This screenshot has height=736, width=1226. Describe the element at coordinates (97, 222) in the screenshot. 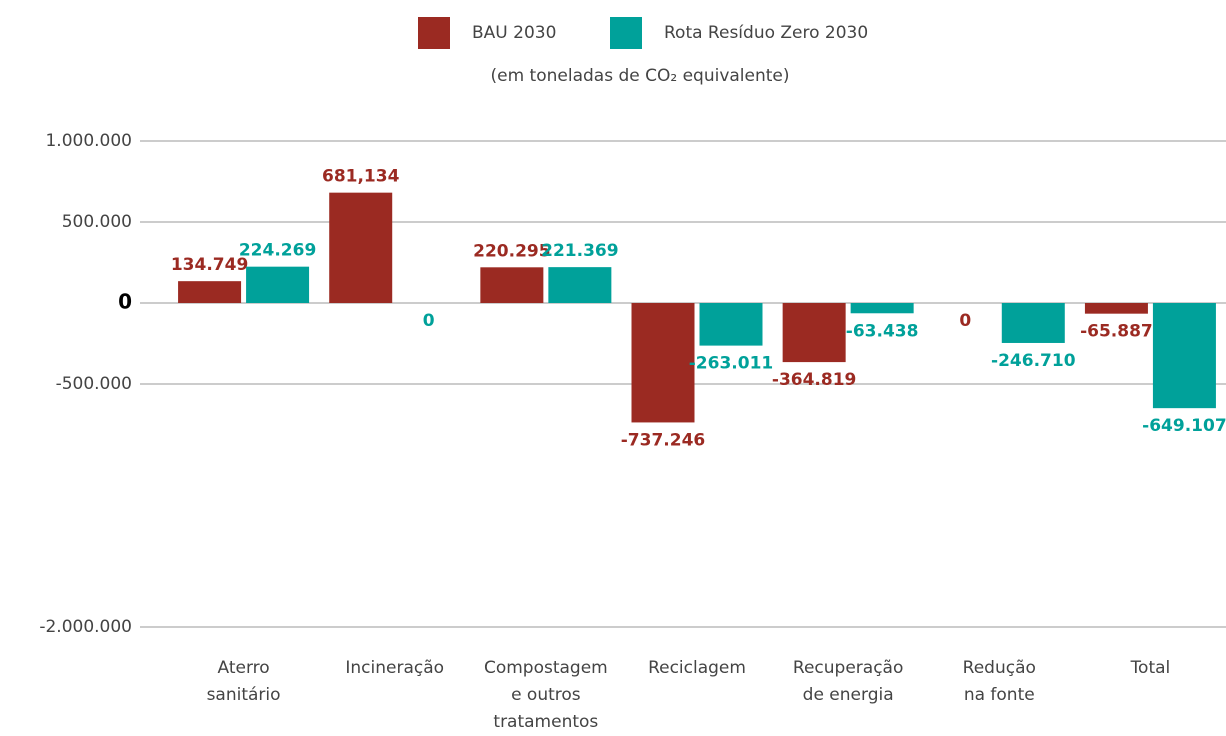

I see `y-tick-label: 500.000` at that location.